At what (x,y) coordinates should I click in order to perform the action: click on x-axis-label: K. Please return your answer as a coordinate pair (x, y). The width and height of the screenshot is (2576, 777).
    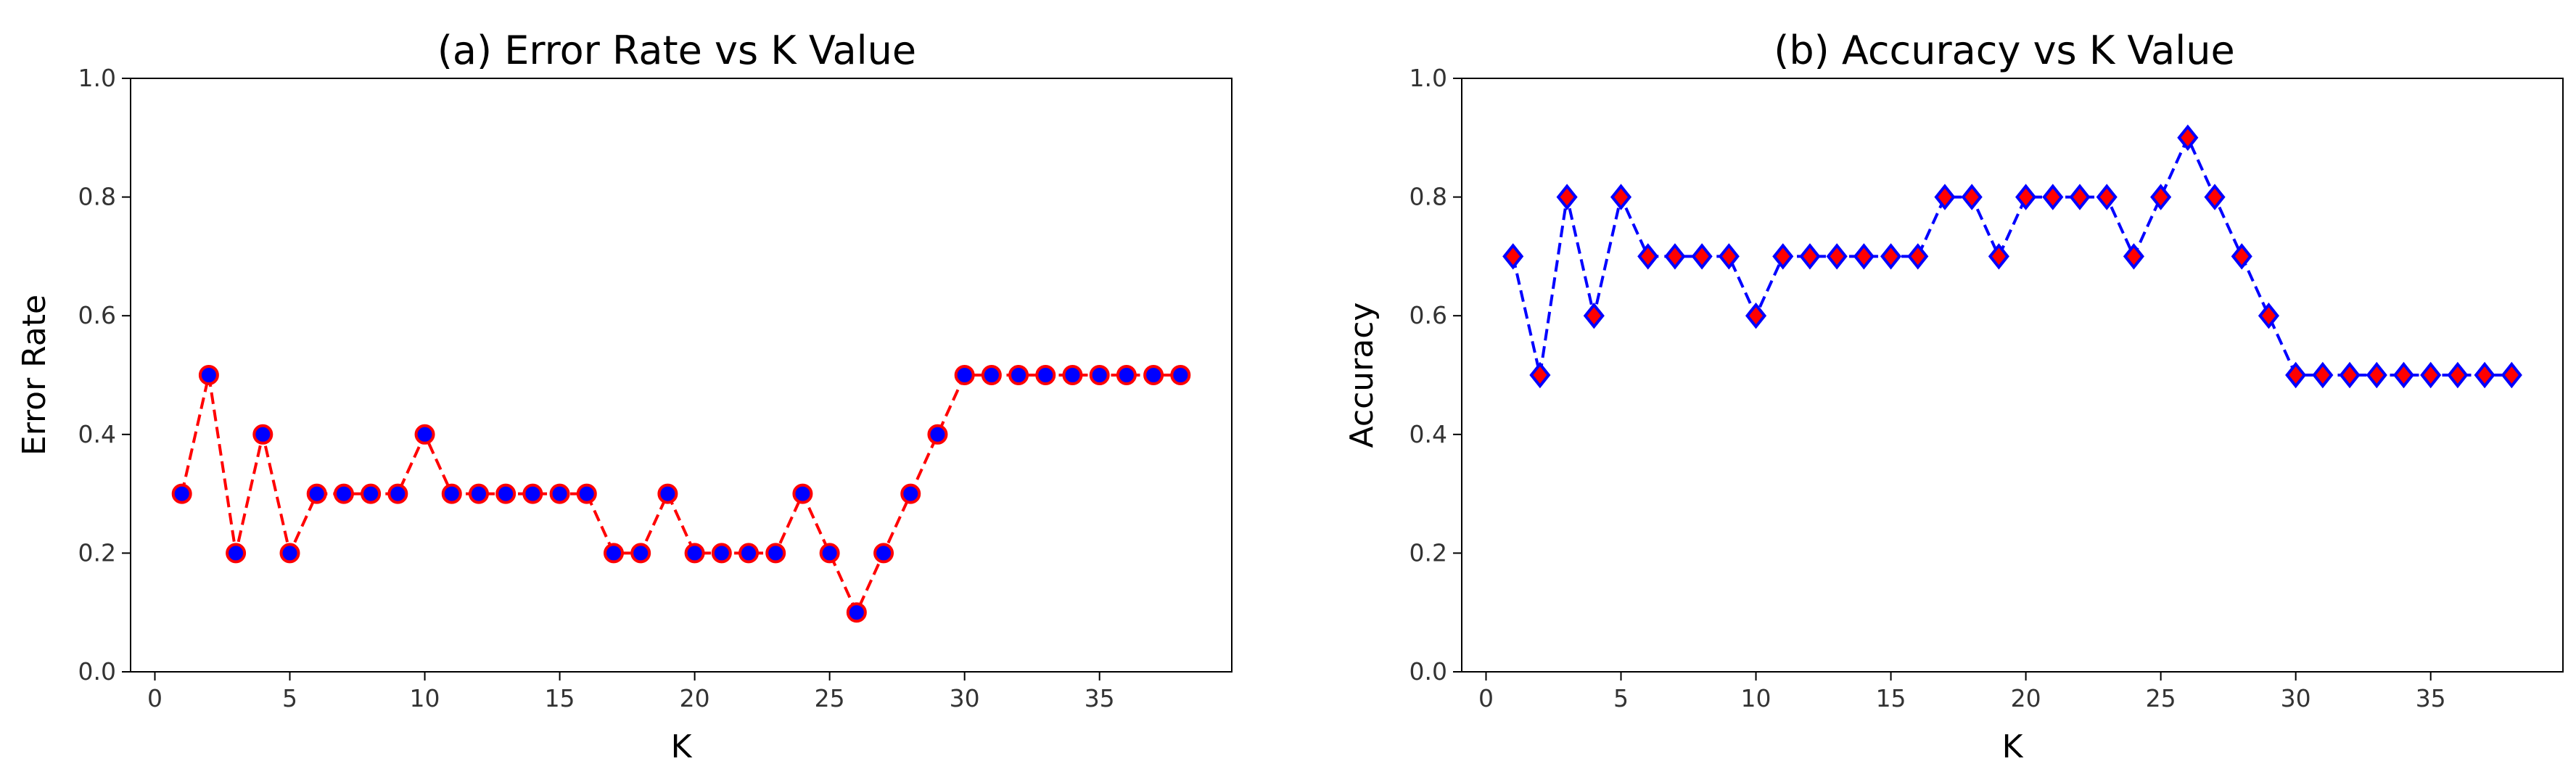
    Looking at the image, I should click on (2013, 746).